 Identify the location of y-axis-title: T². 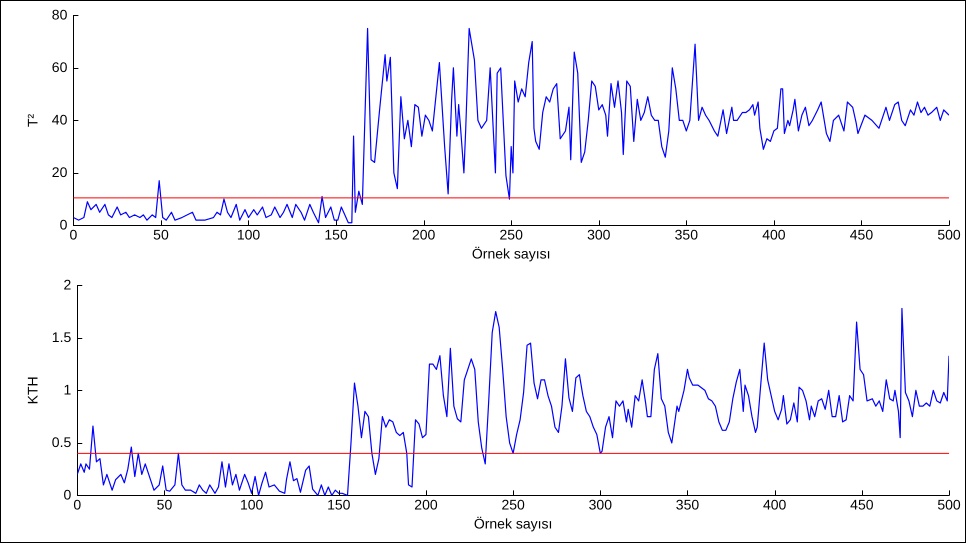
(32, 120).